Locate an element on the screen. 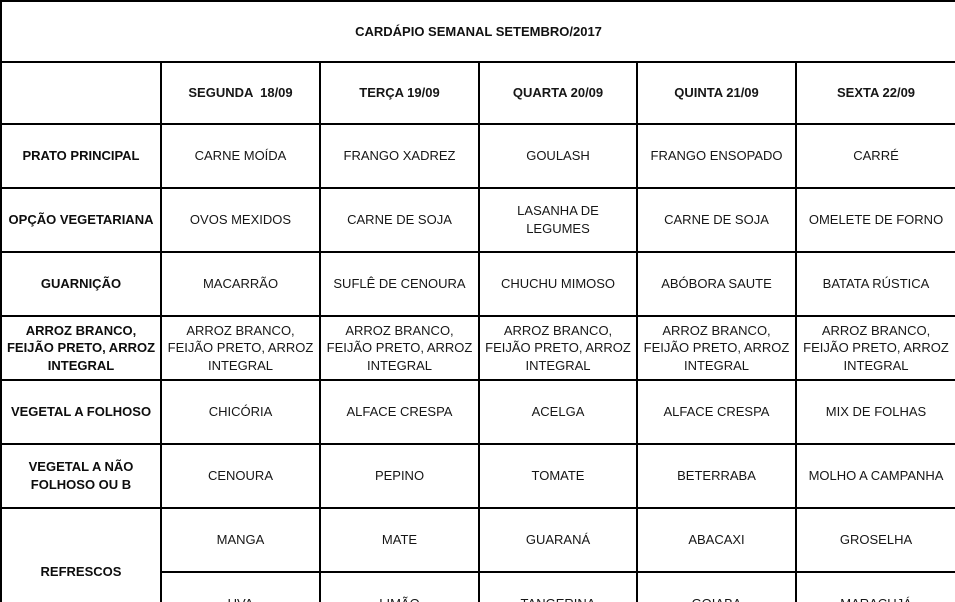  row-label: GUARNIÇÃO is located at coordinates (81, 284).